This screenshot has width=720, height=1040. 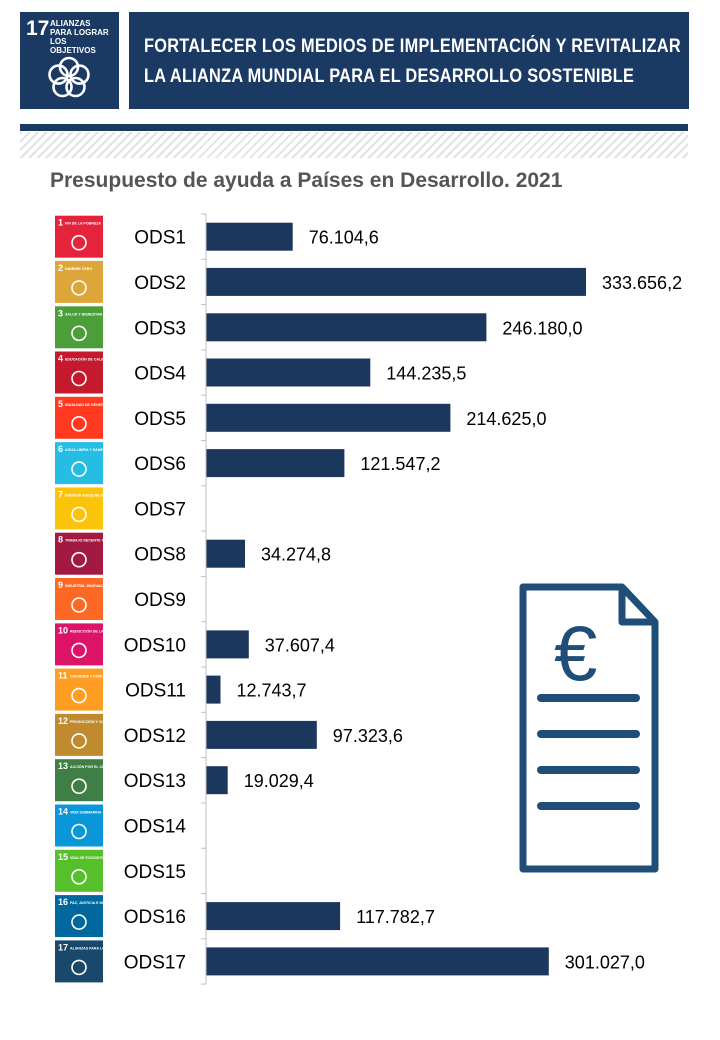 I want to click on sdg-icon-label: VIDA SUBMARINA, so click(x=86, y=813).